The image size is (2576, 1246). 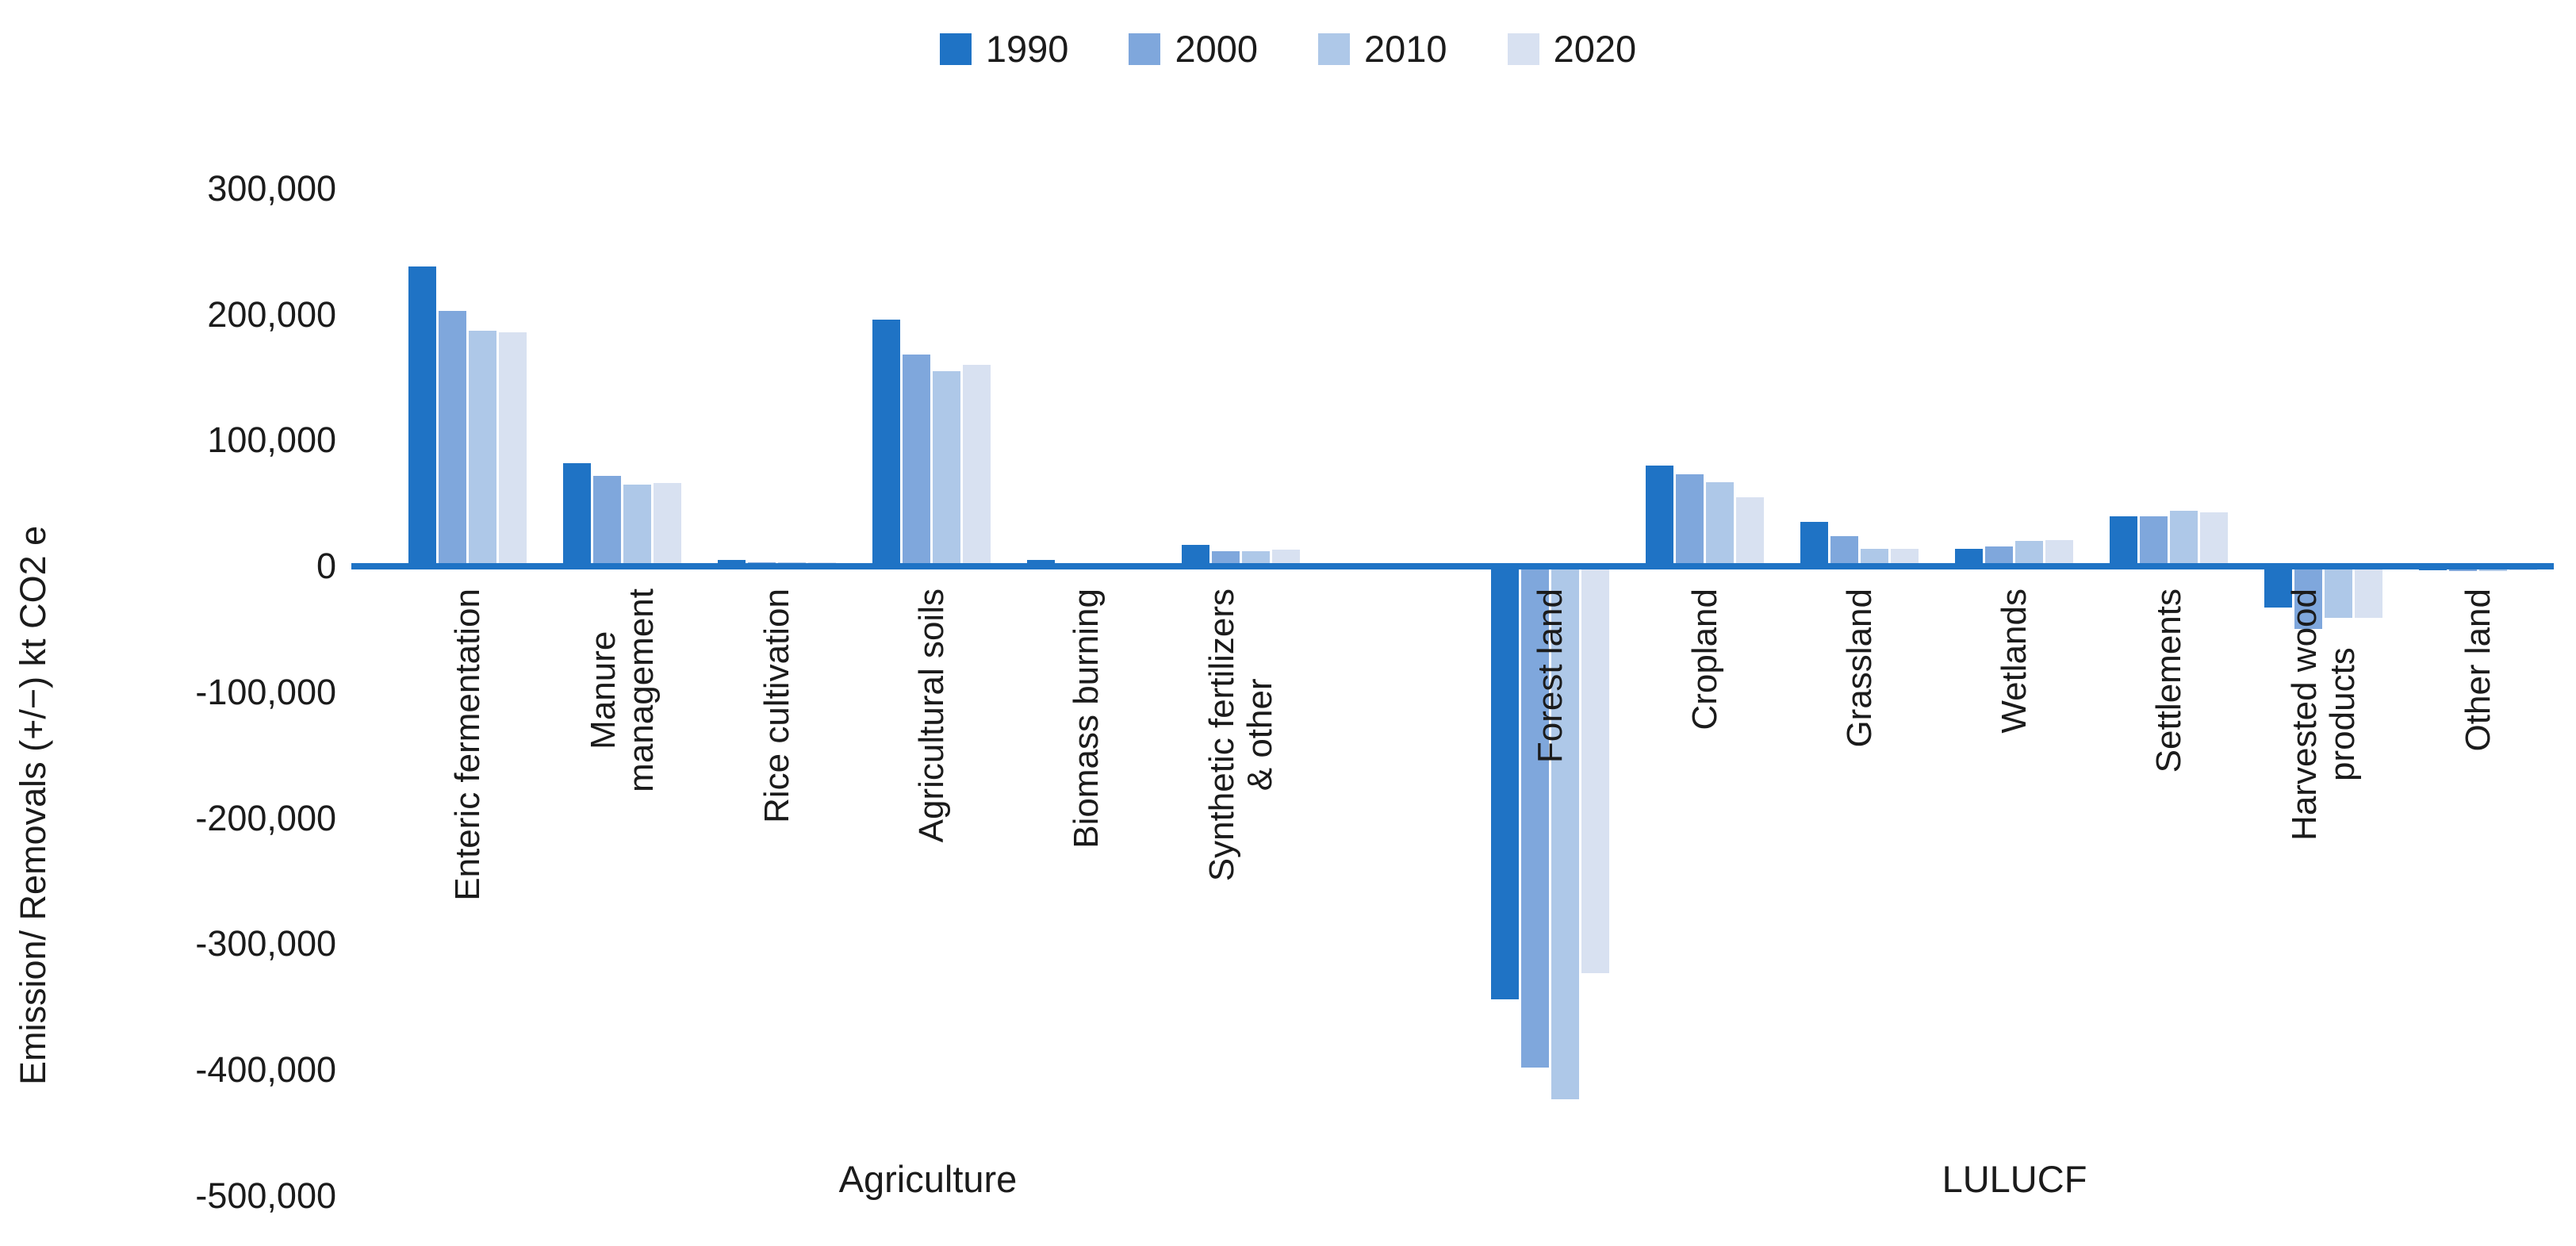 What do you see at coordinates (1595, 49) in the screenshot?
I see `legend-label-2020: 2020` at bounding box center [1595, 49].